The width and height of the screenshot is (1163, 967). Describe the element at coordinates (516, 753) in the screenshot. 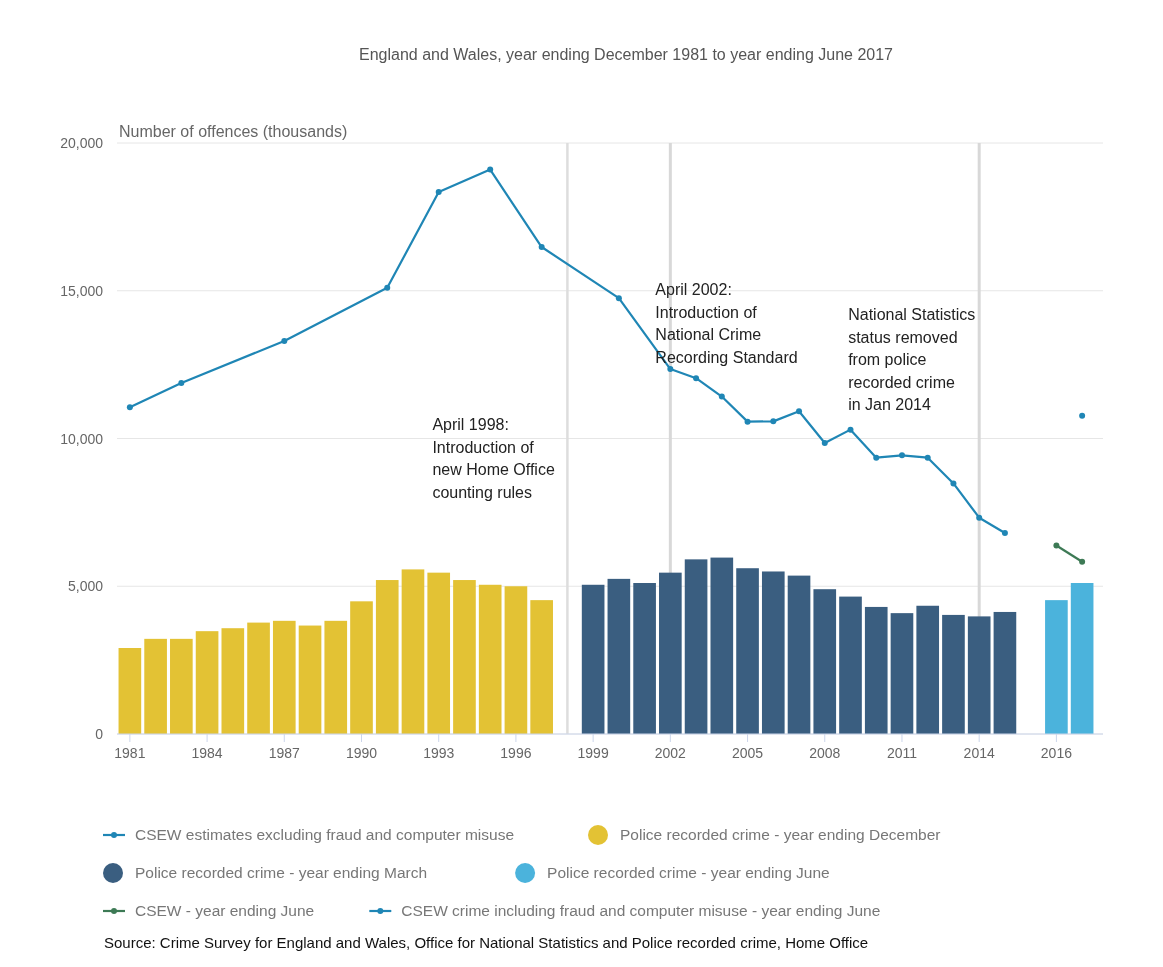

I see `x-tick-label: 1996` at that location.